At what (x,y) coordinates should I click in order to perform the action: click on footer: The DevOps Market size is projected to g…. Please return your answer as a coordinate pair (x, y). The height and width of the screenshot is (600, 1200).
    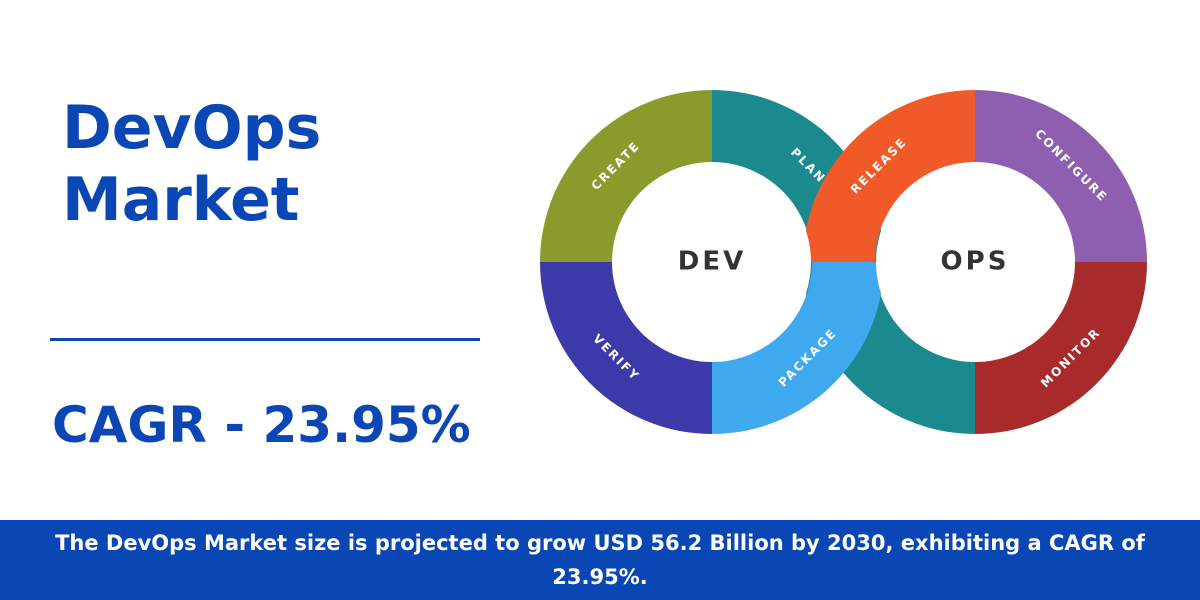
    Looking at the image, I should click on (600, 560).